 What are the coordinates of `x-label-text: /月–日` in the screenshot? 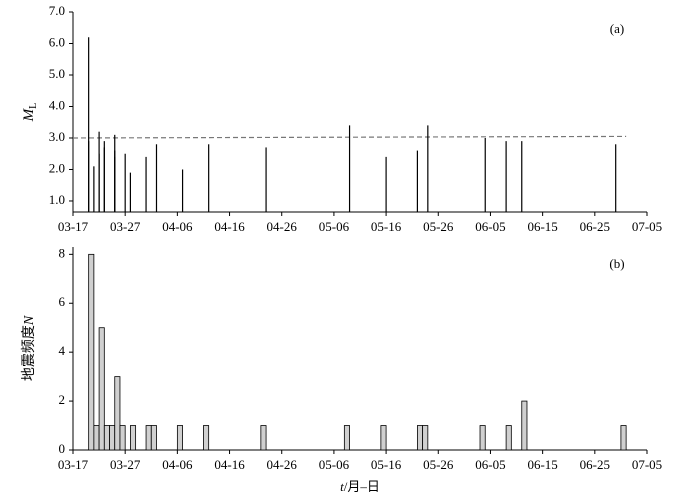 It's located at (362, 486).